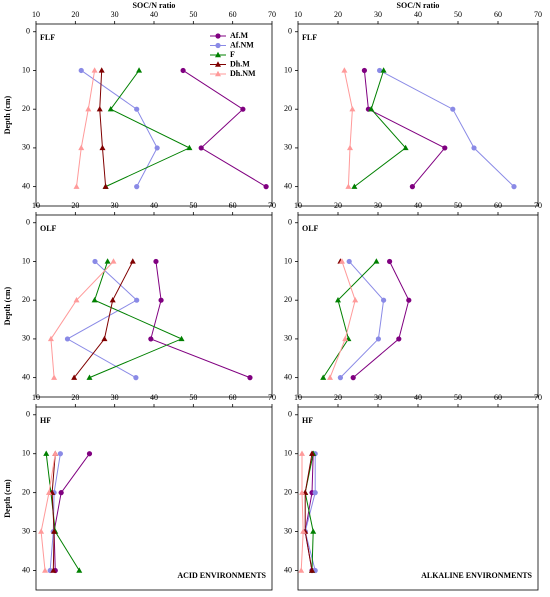  Describe the element at coordinates (242, 44) in the screenshot. I see `legend-label: Af.NM` at that location.